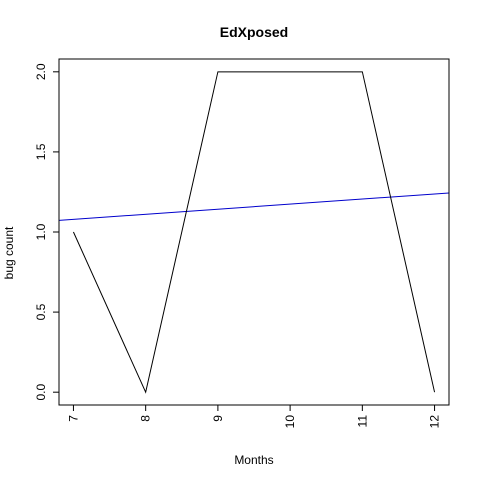 This screenshot has width=480, height=480. Describe the element at coordinates (254, 206) in the screenshot. I see `trend-line` at that location.